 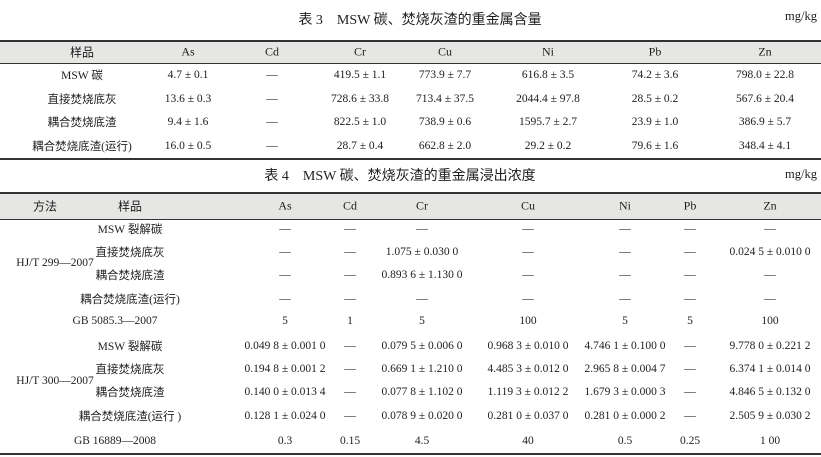 What do you see at coordinates (445, 75) in the screenshot?
I see `table-cell: 773.9 ± 7.7` at bounding box center [445, 75].